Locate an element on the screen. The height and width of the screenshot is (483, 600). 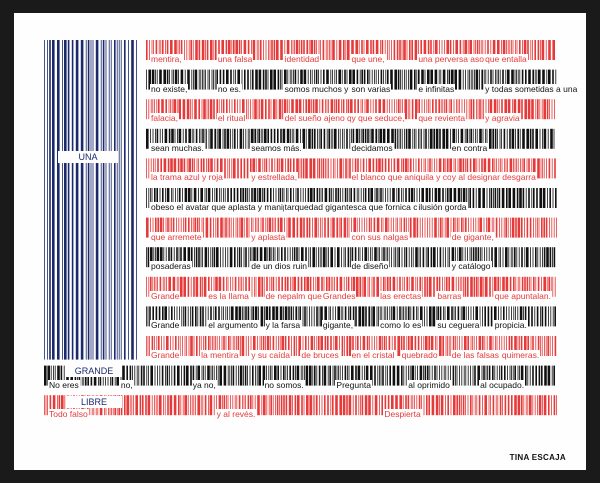
stripe-word: Todo falso is located at coordinates (68, 414).